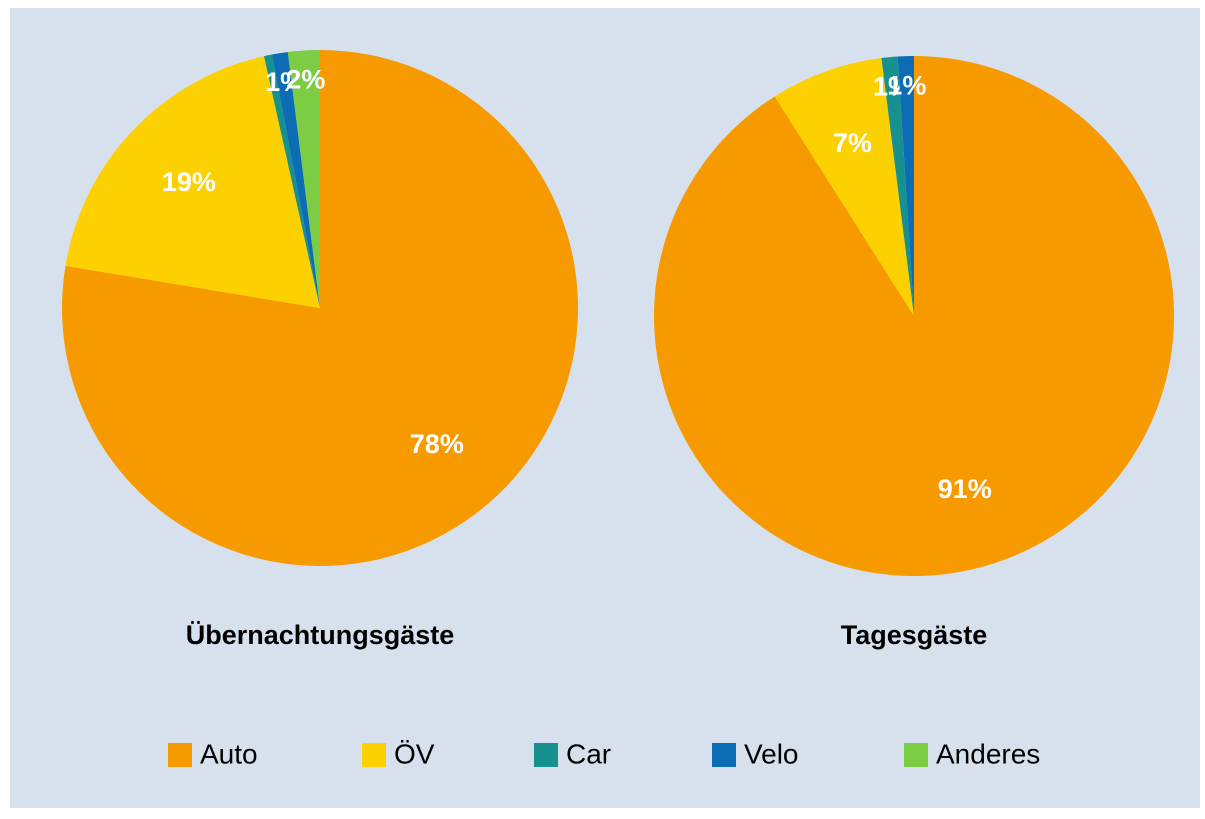 The image size is (1205, 819). I want to click on data-label: 19%, so click(189, 182).